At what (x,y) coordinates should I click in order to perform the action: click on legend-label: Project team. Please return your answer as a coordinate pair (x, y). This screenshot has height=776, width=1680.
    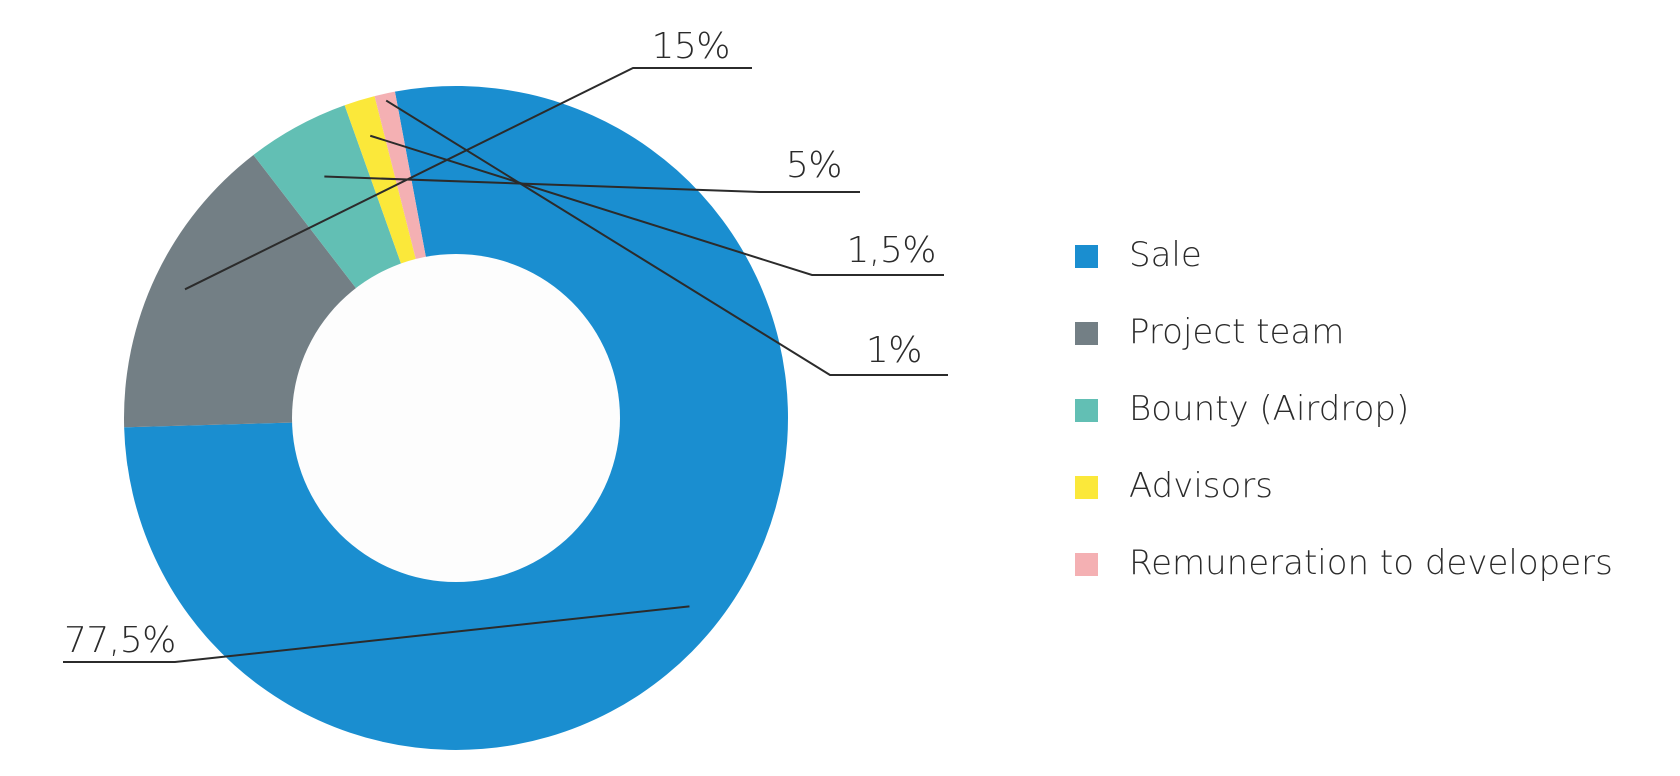
    Looking at the image, I should click on (1237, 332).